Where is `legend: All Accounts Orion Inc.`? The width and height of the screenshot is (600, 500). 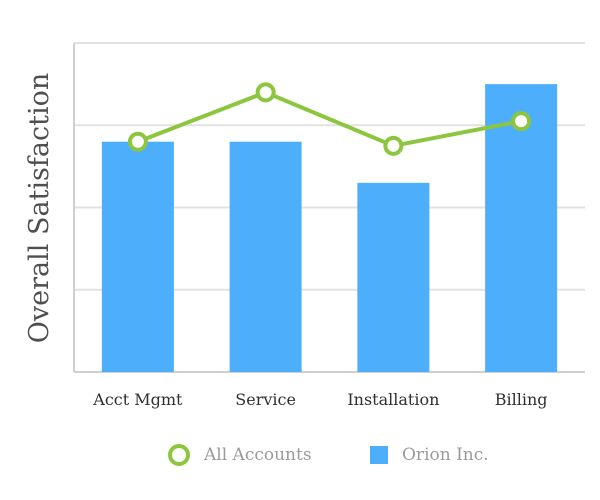
legend: All Accounts Orion Inc. is located at coordinates (300, 455).